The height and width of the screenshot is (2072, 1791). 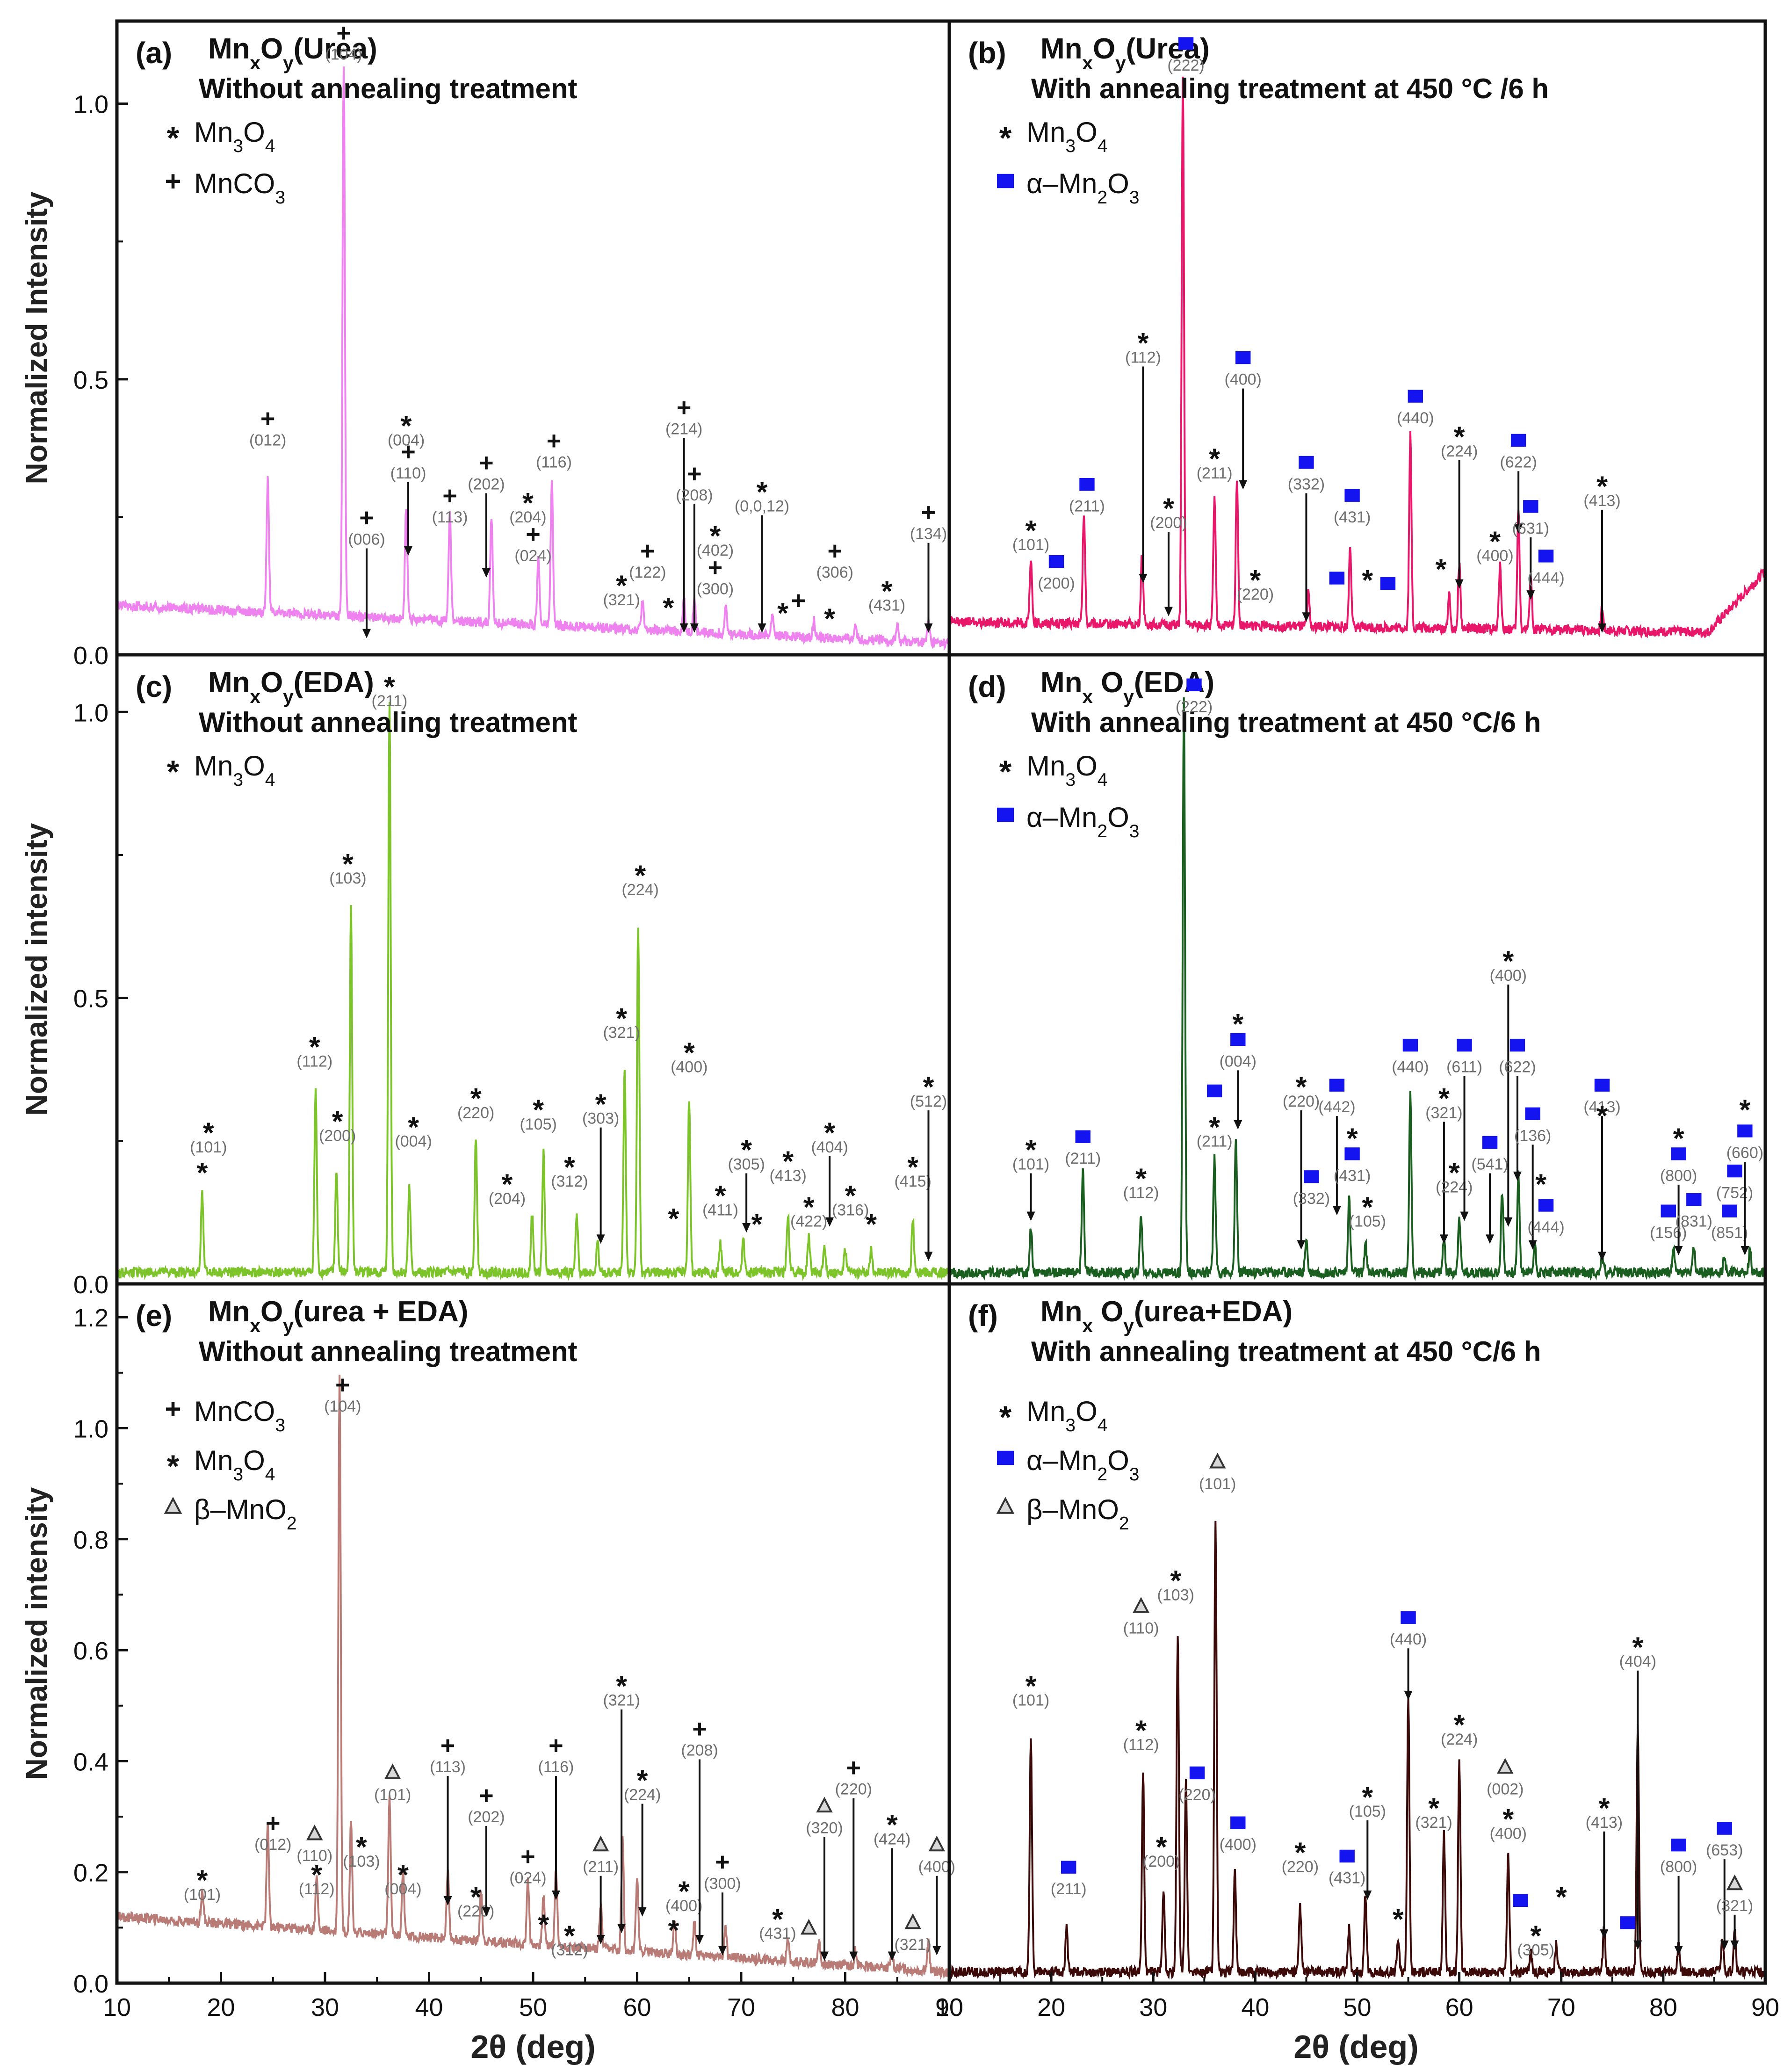 What do you see at coordinates (1215, 462) in the screenshot?
I see `peak-label-b: *(211)` at bounding box center [1215, 462].